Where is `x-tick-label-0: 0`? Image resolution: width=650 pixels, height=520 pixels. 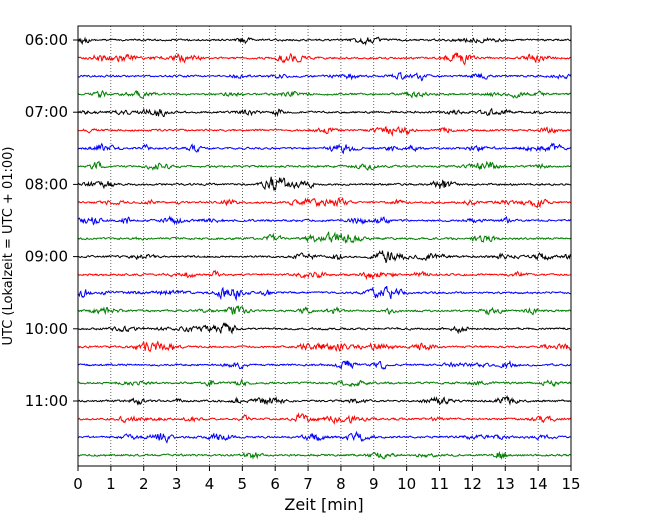
x-tick-label-0: 0 is located at coordinates (78, 484).